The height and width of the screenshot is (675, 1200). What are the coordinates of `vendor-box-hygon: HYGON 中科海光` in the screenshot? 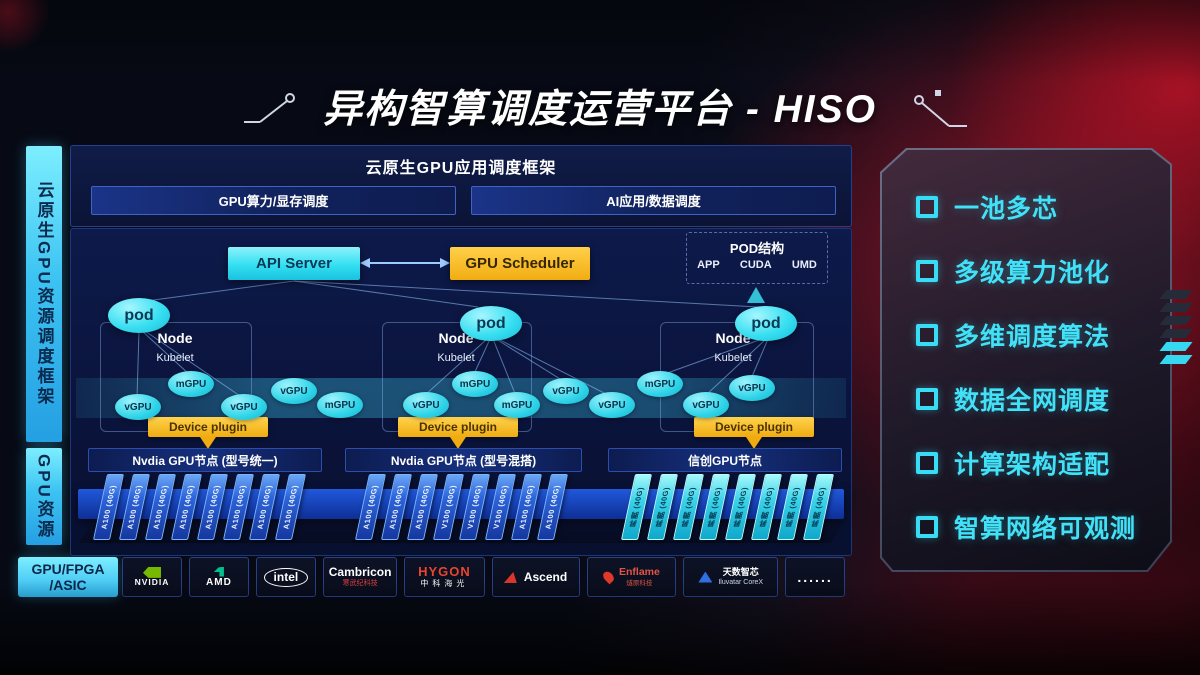 It's located at (444, 577).